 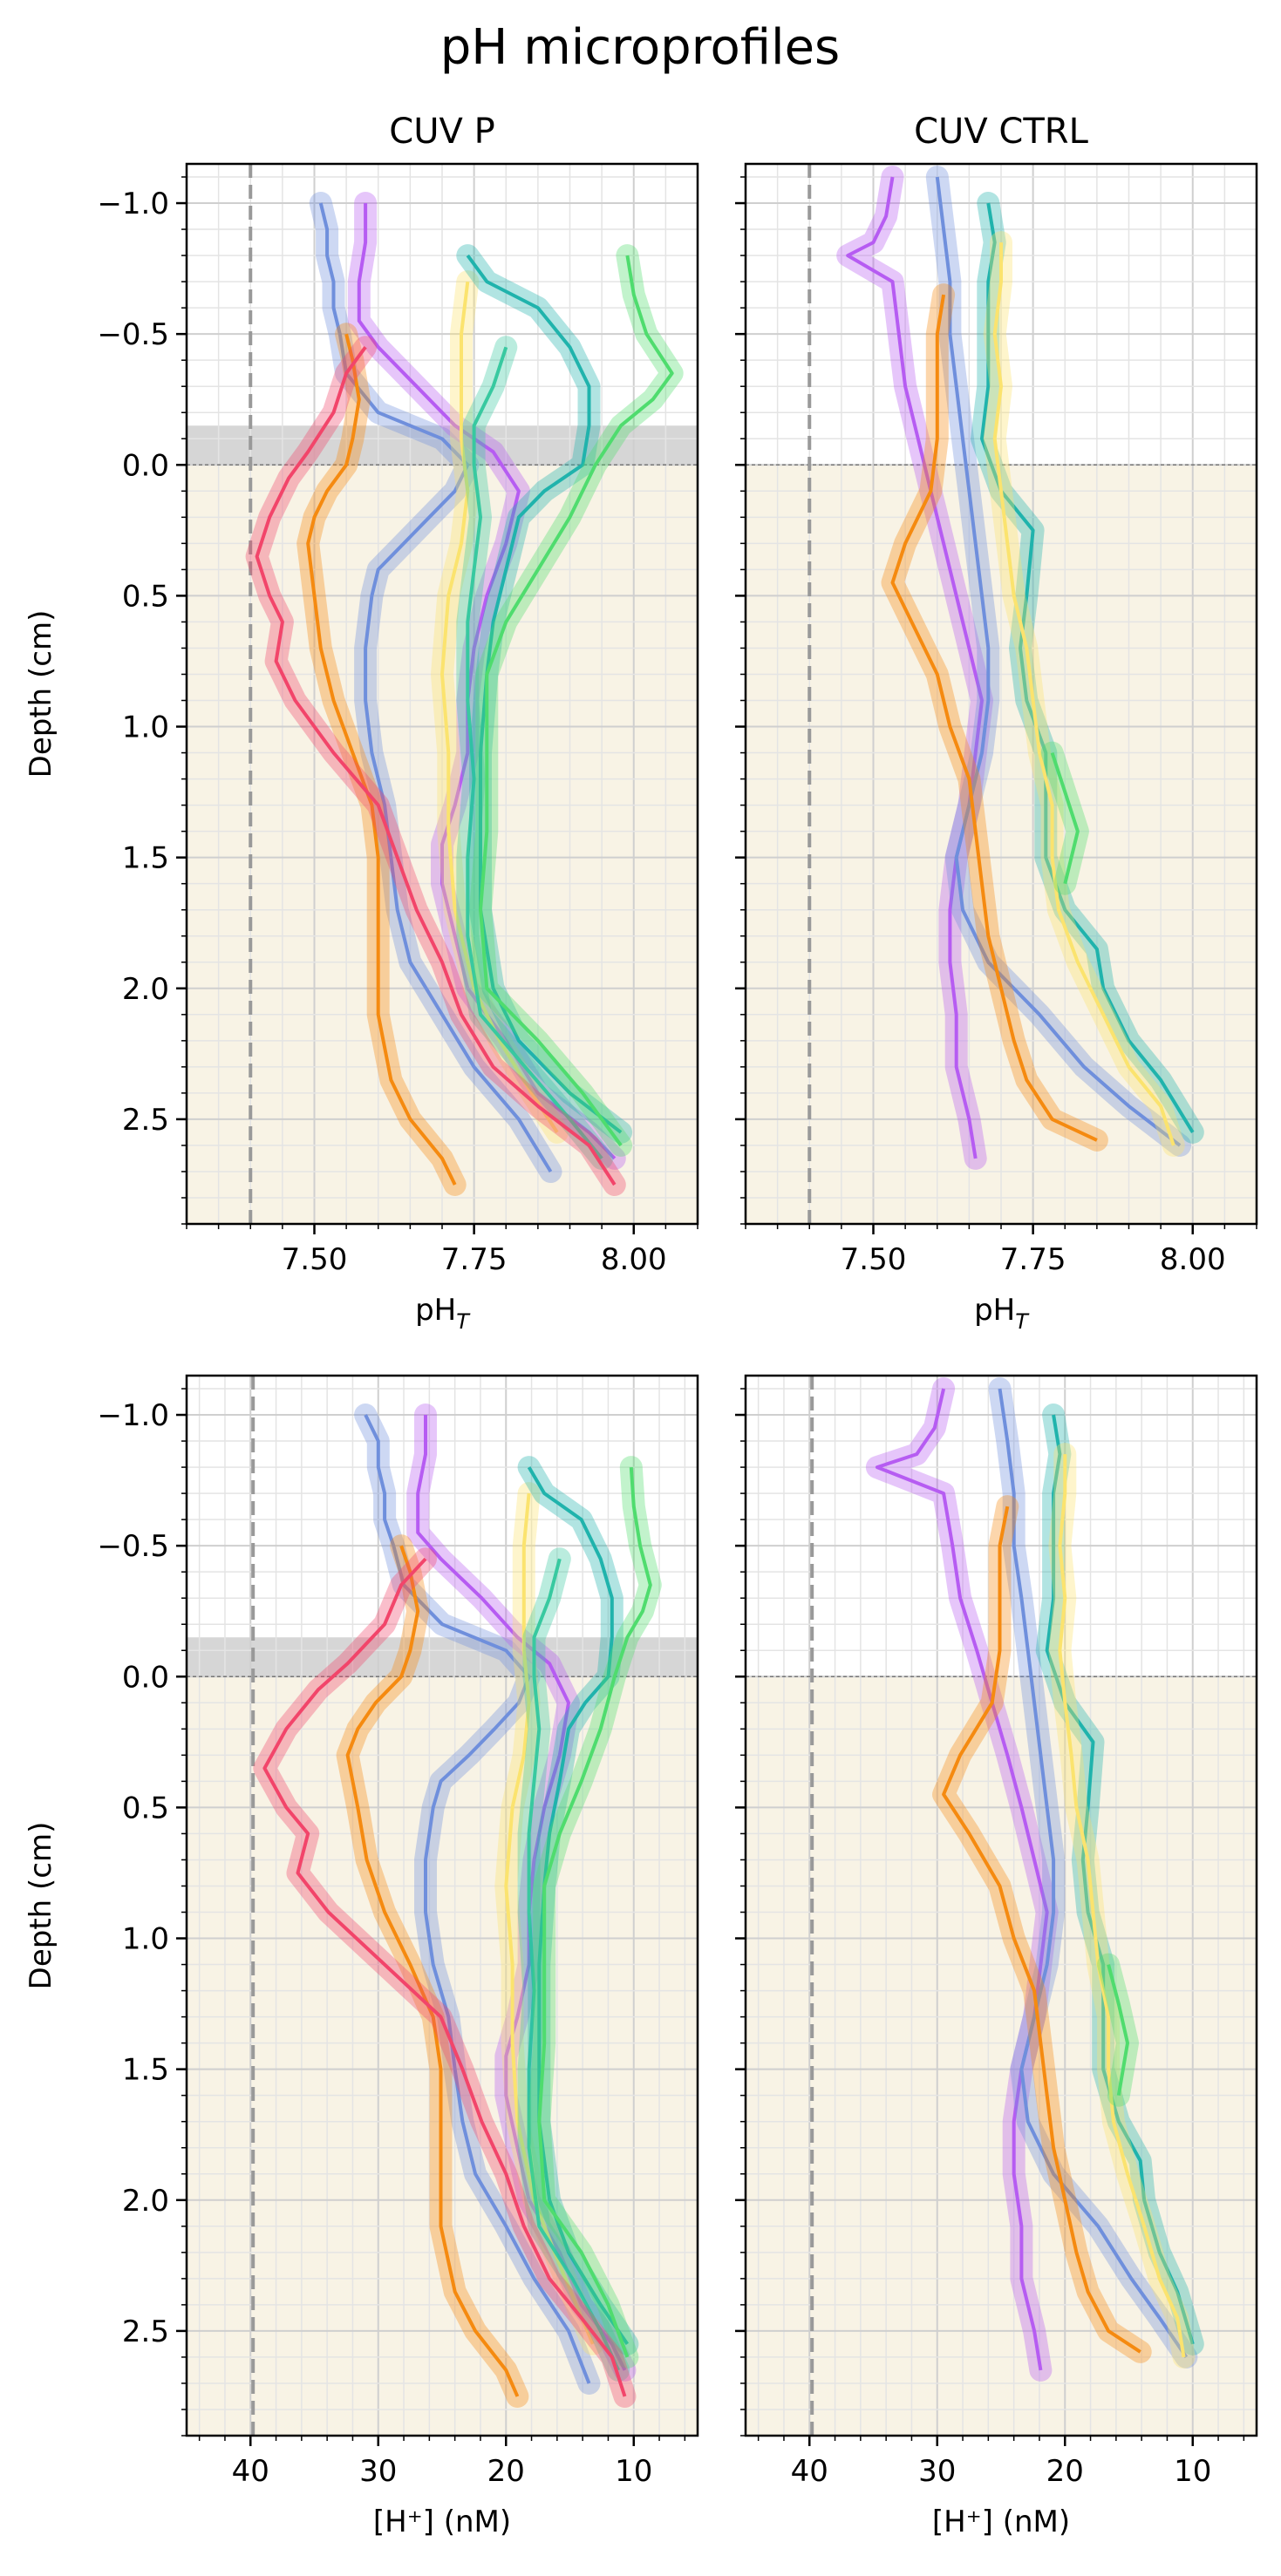 What do you see at coordinates (441, 132) in the screenshot?
I see `panel-title: CUV P` at bounding box center [441, 132].